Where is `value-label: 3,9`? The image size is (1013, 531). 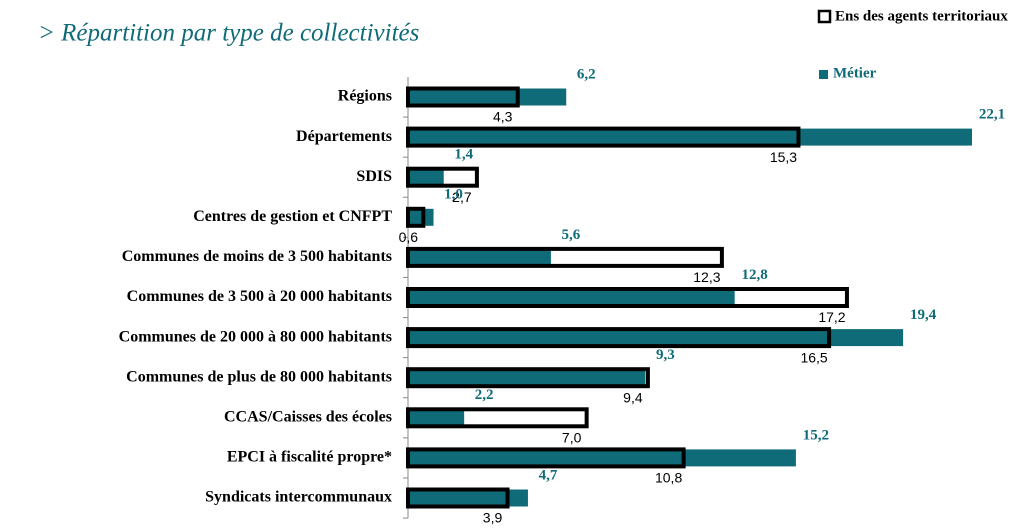 value-label: 3,9 is located at coordinates (493, 518).